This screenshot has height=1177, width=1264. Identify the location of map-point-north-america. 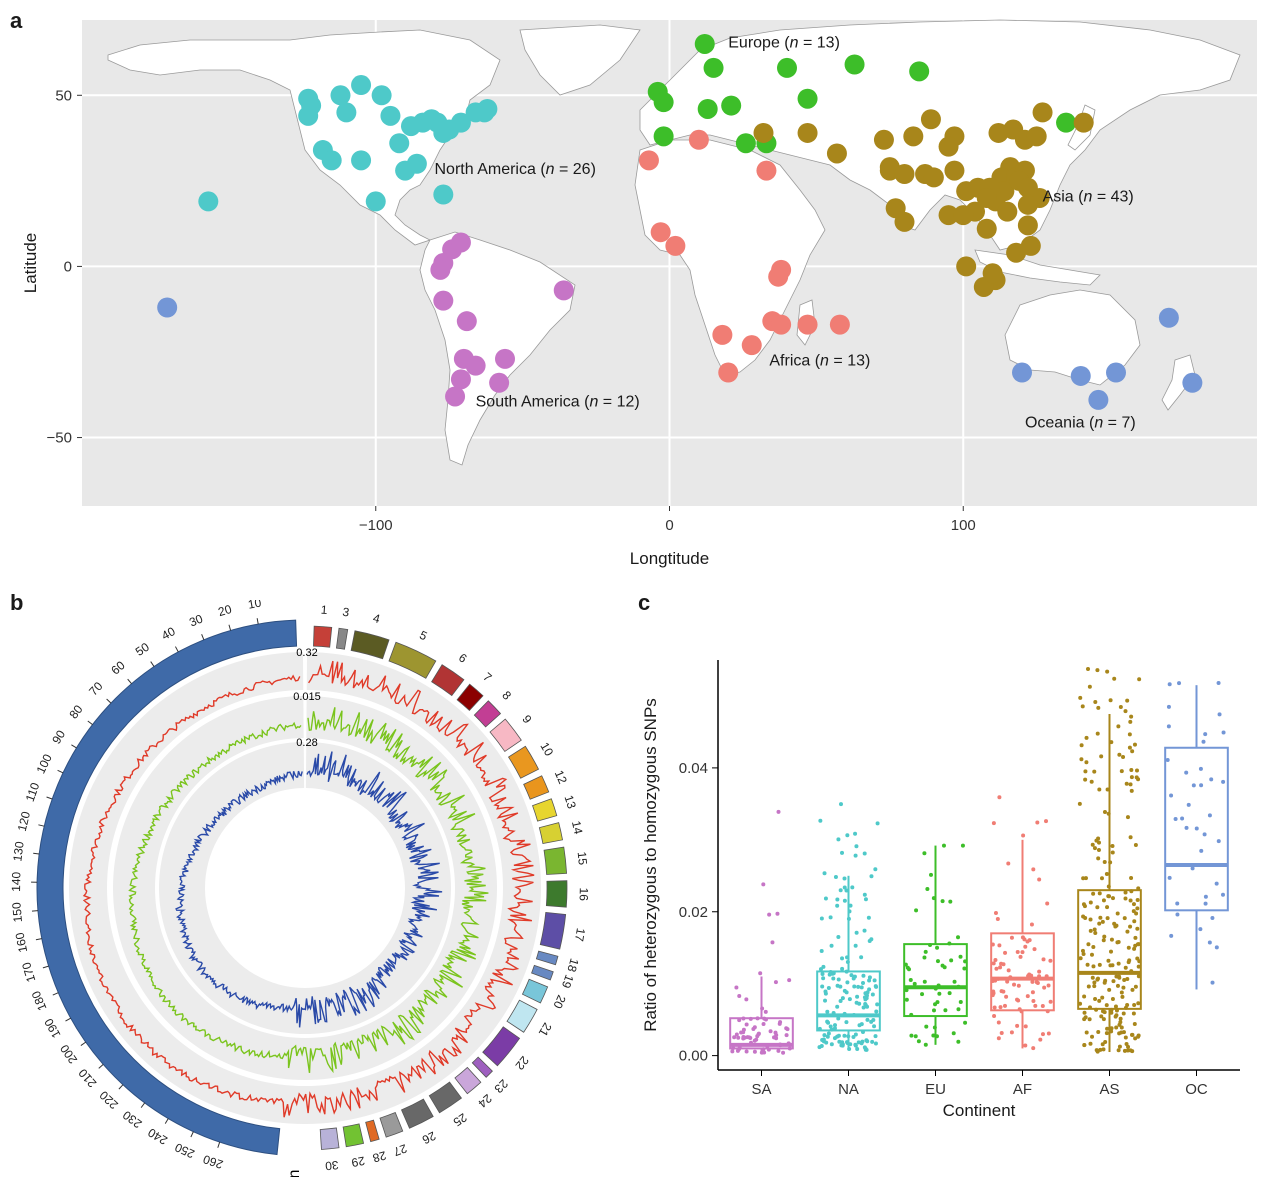
(346, 112).